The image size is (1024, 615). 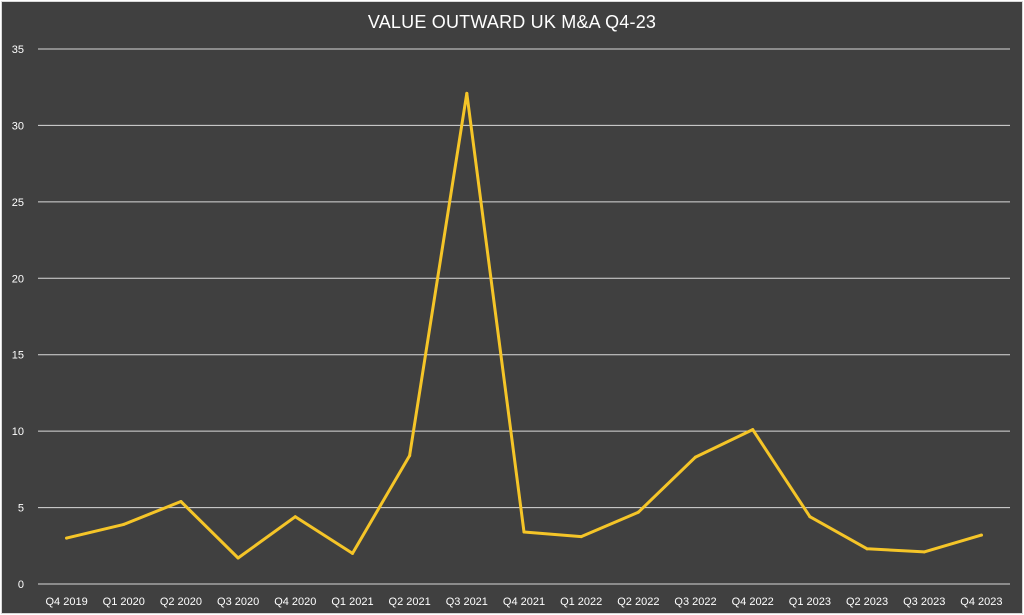 I want to click on x-tick-label: Q3 2022, so click(x=695, y=602).